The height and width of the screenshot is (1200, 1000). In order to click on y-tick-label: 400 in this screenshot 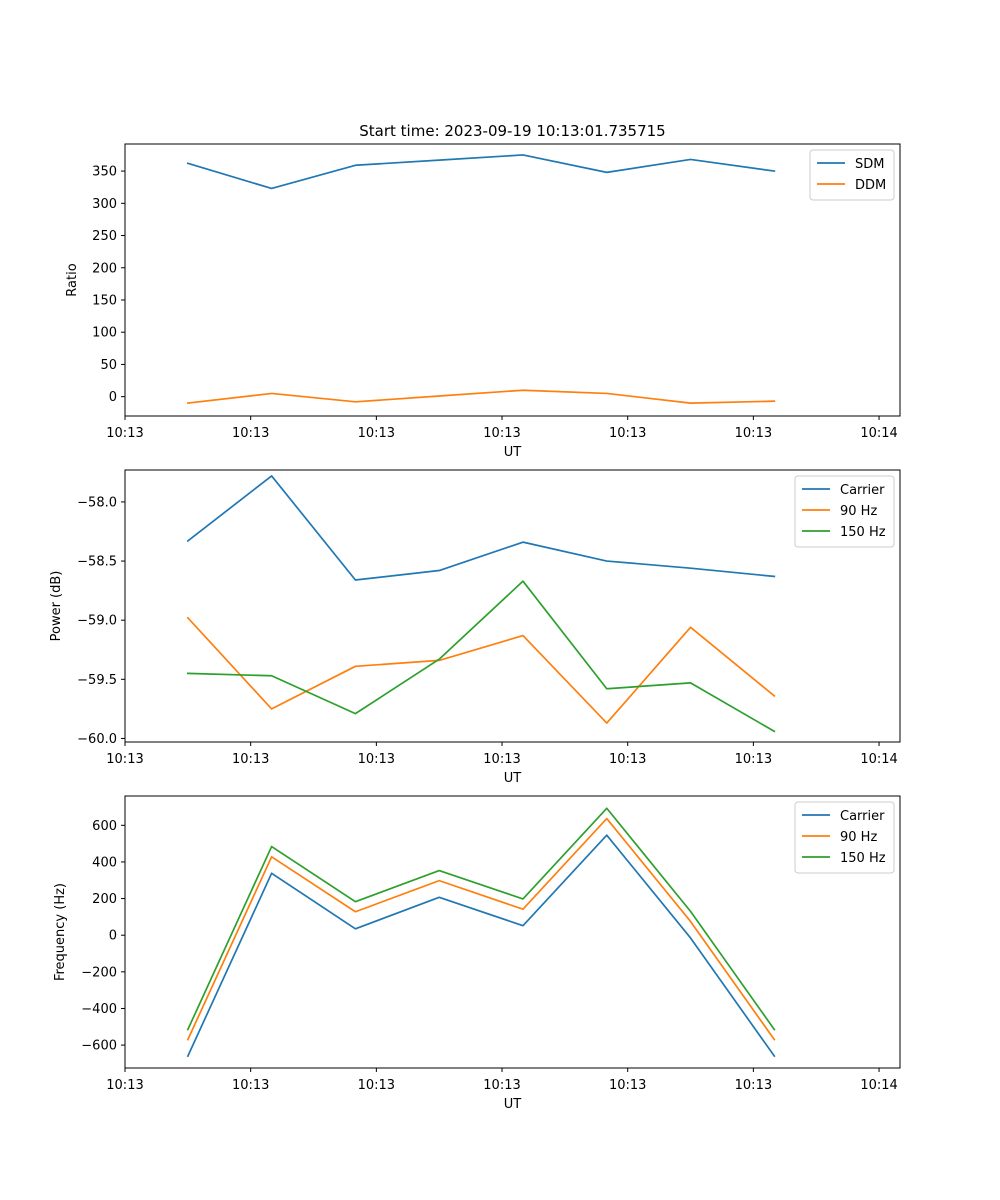, I will do `click(104, 862)`.